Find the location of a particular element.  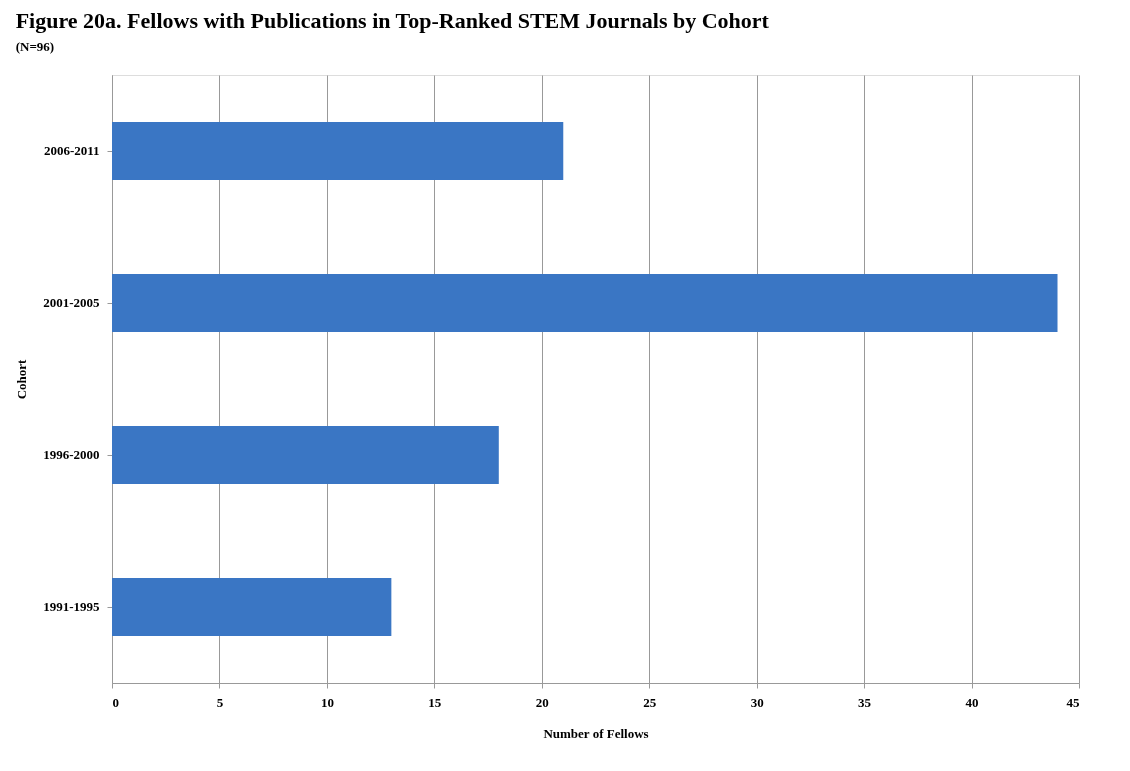

y-tick-label: 1996-2000 is located at coordinates (71, 454).